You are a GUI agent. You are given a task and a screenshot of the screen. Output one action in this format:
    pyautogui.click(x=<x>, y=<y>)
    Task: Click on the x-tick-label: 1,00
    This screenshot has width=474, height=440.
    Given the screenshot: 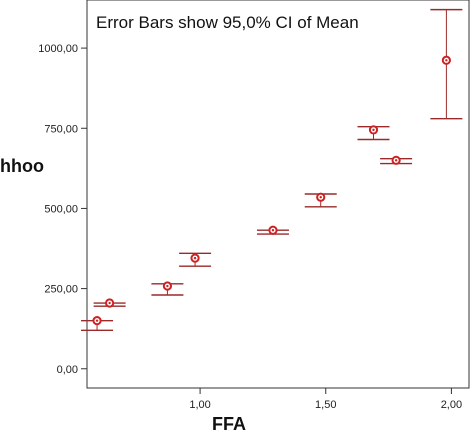 What is the action you would take?
    pyautogui.click(x=199, y=405)
    